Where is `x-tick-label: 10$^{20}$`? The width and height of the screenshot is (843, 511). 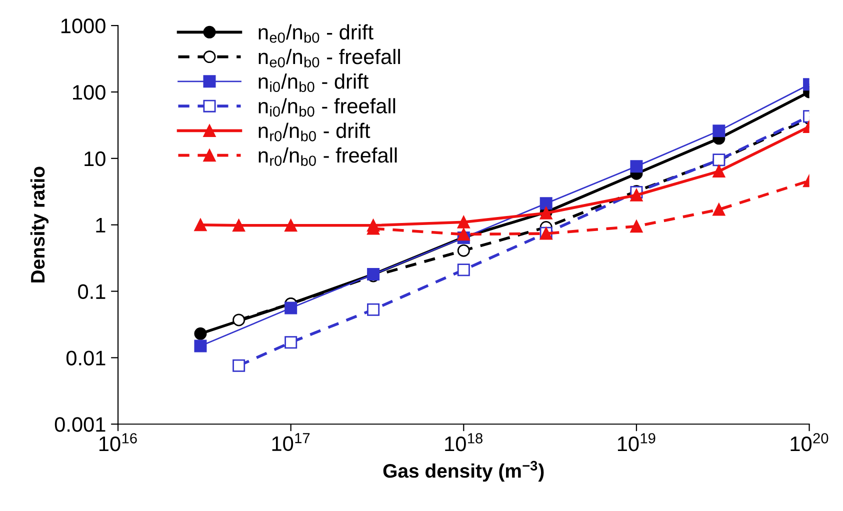 x-tick-label: 10$^{20}$ is located at coordinates (809, 442).